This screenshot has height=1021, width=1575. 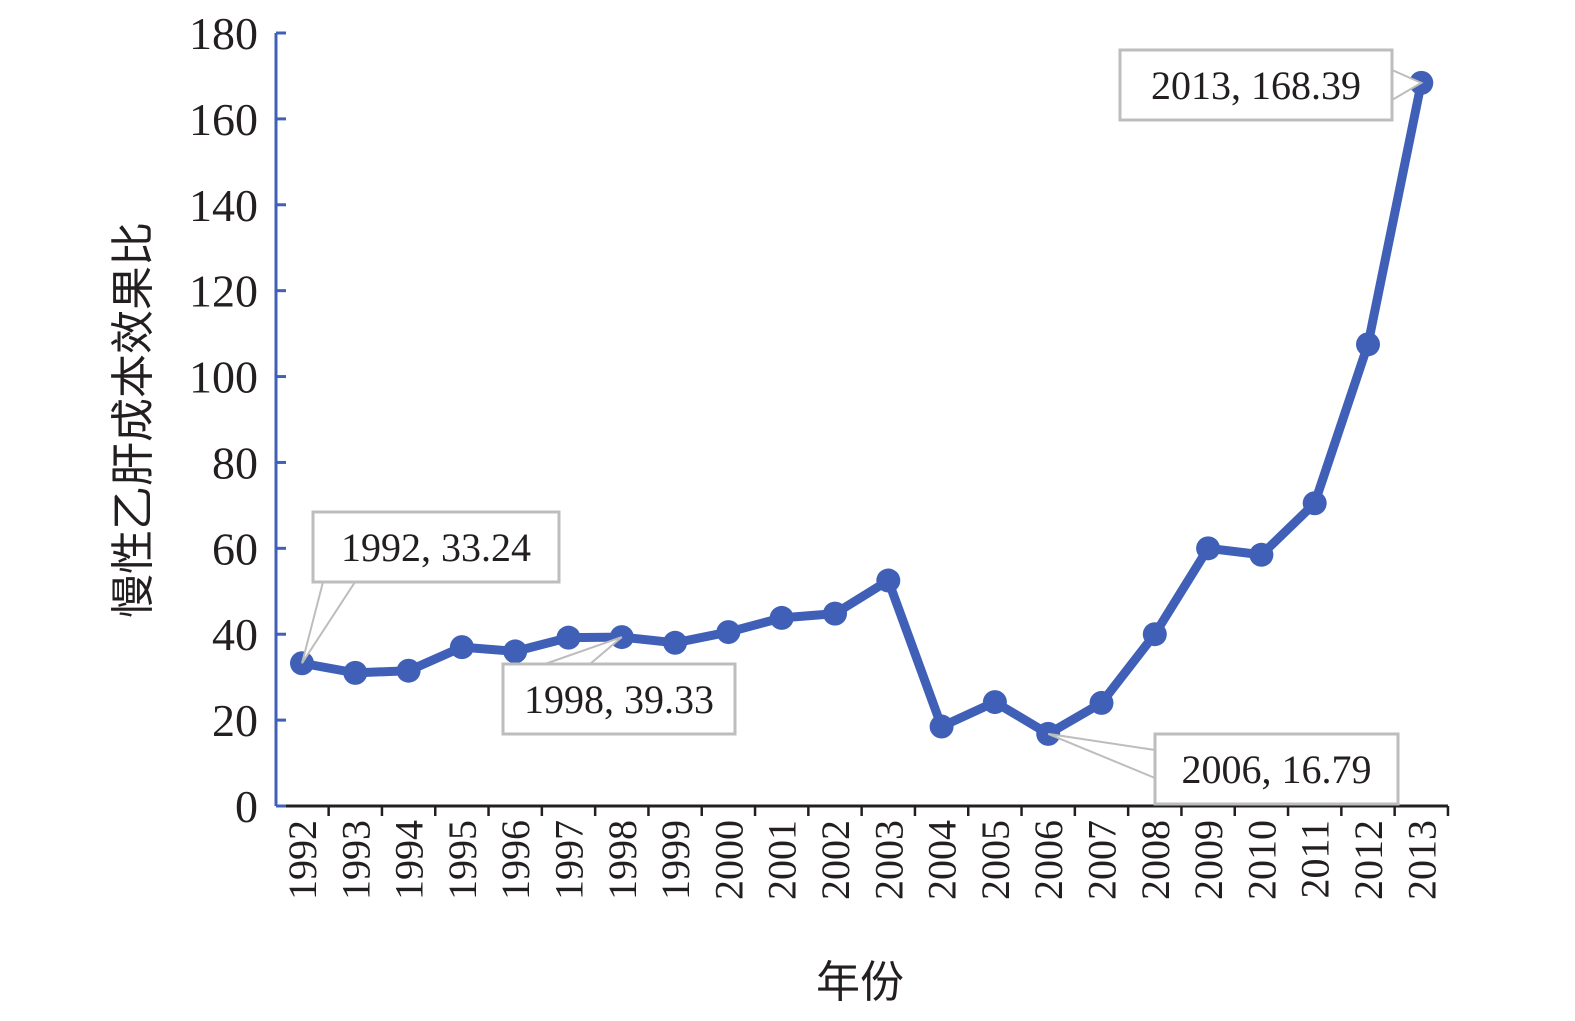 What do you see at coordinates (888, 860) in the screenshot?
I see `x-tick-label: 2003` at bounding box center [888, 860].